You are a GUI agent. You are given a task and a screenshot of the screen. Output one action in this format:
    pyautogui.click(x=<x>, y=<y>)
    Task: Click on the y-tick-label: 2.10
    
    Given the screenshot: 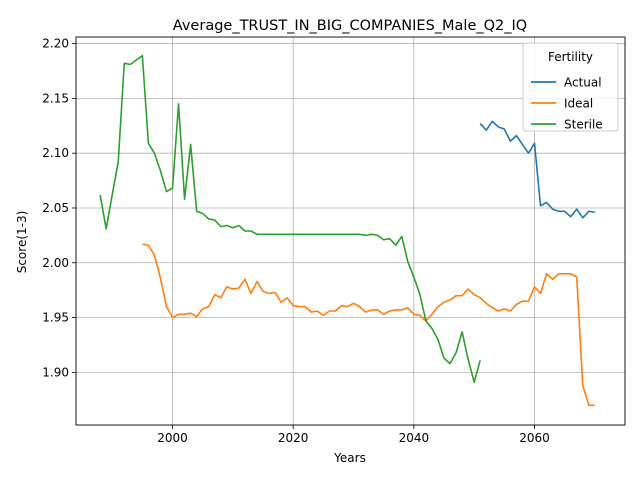 What is the action you would take?
    pyautogui.click(x=55, y=153)
    